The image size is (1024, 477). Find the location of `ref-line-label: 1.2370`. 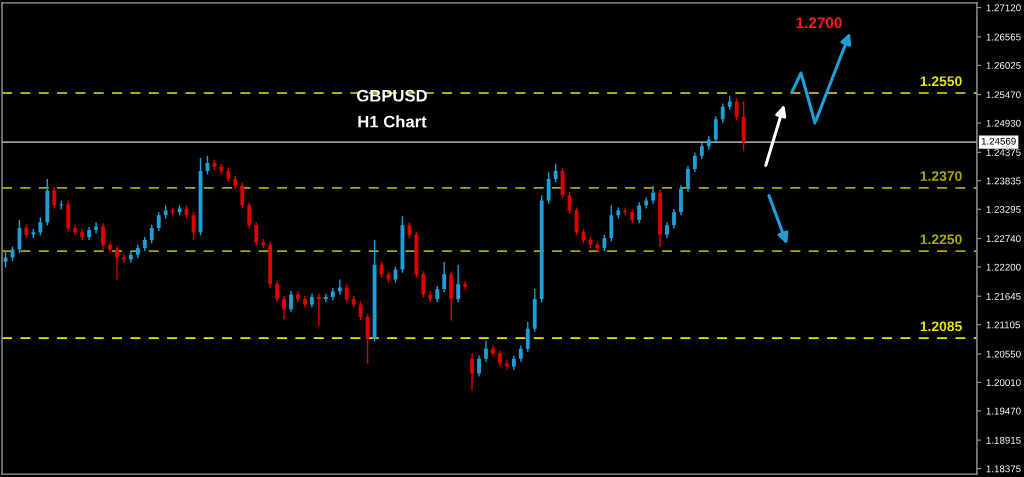

ref-line-label: 1.2370 is located at coordinates (941, 176).